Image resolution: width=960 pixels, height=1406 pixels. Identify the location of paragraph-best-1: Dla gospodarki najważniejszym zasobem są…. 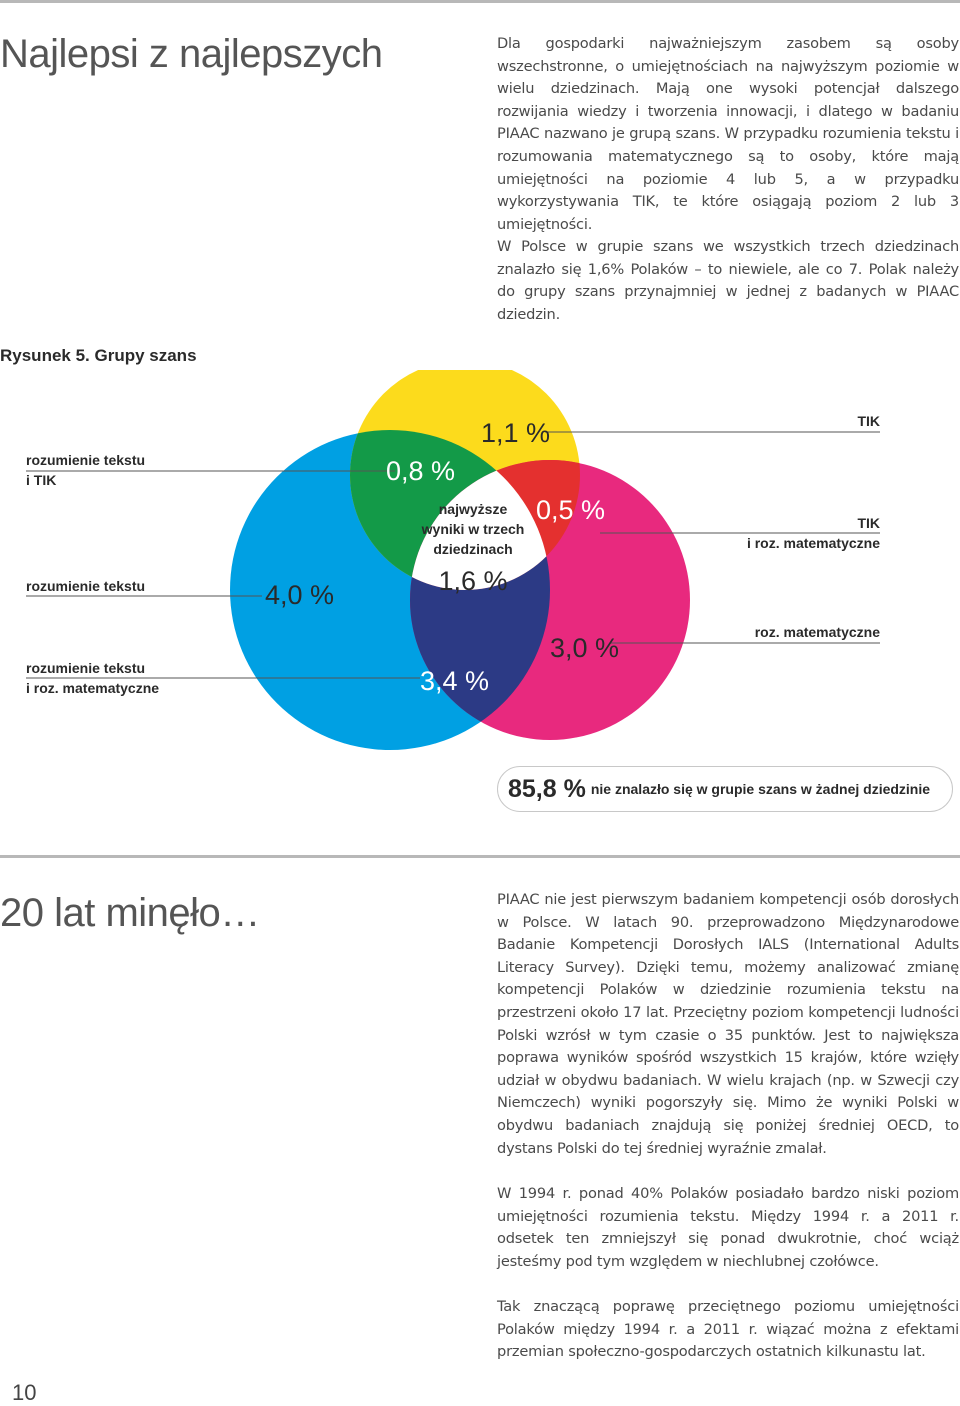
(728, 134).